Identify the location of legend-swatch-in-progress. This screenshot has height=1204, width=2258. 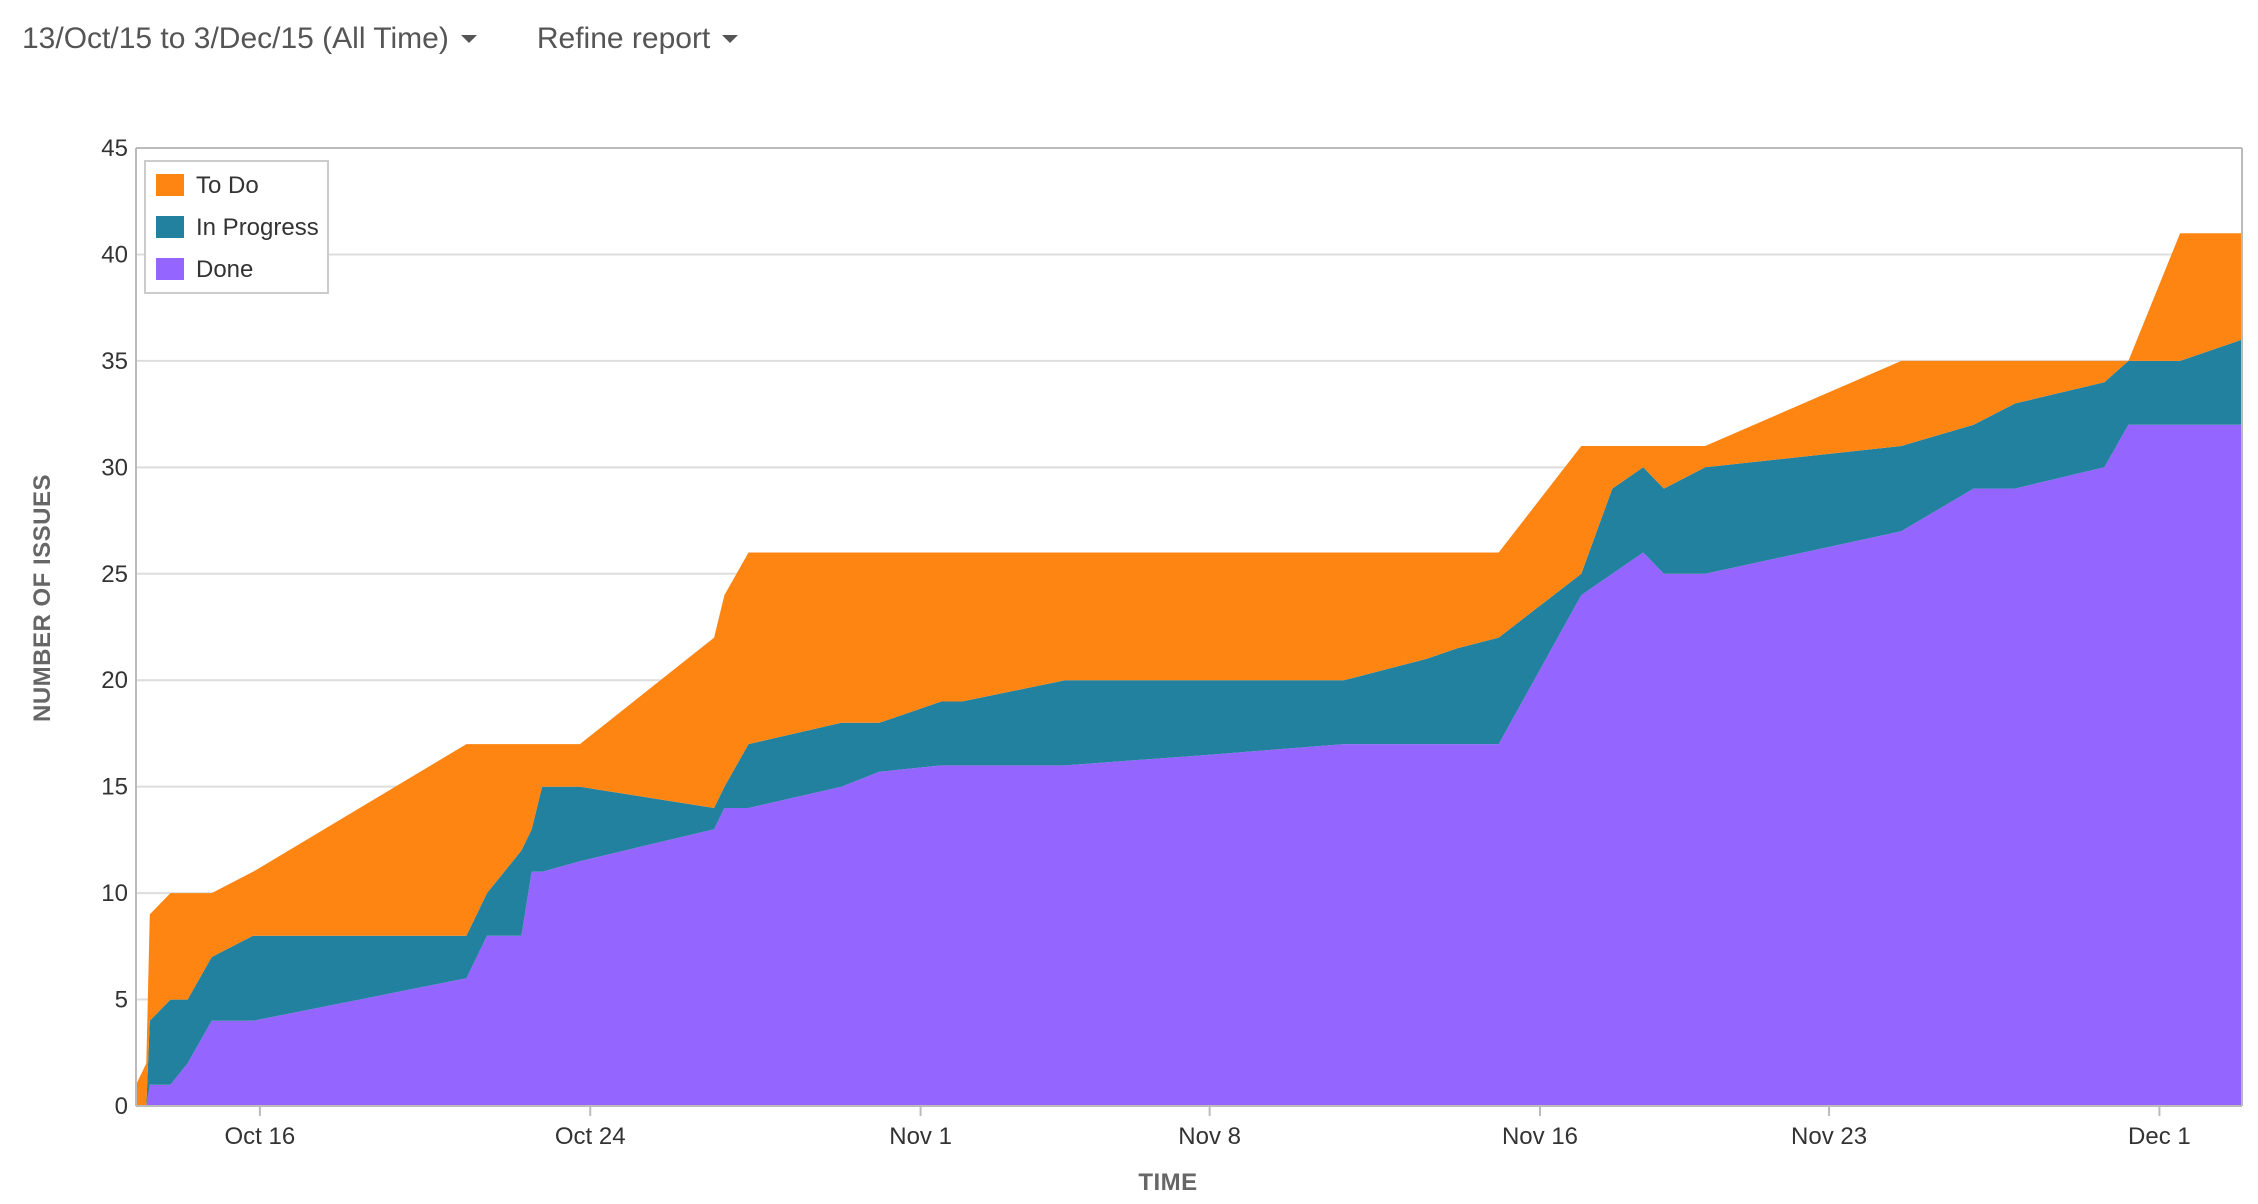
(170, 227).